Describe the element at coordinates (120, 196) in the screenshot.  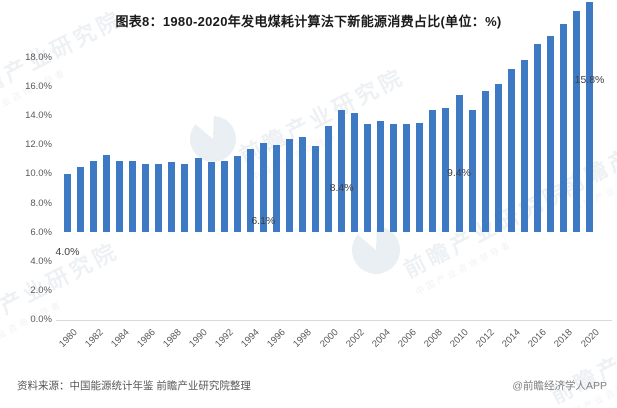
I see `bar-1984` at that location.